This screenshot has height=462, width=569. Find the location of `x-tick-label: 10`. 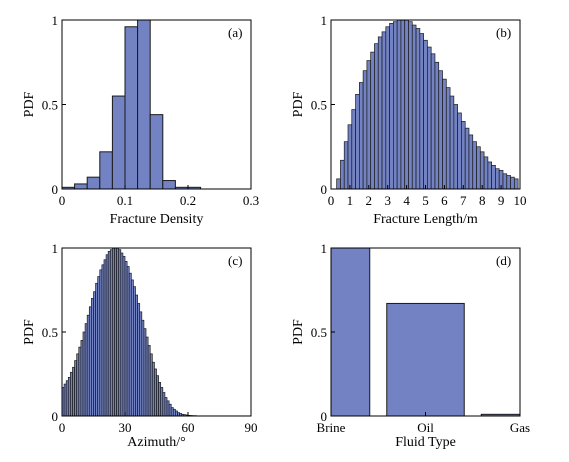

x-tick-label: 10 is located at coordinates (520, 200).